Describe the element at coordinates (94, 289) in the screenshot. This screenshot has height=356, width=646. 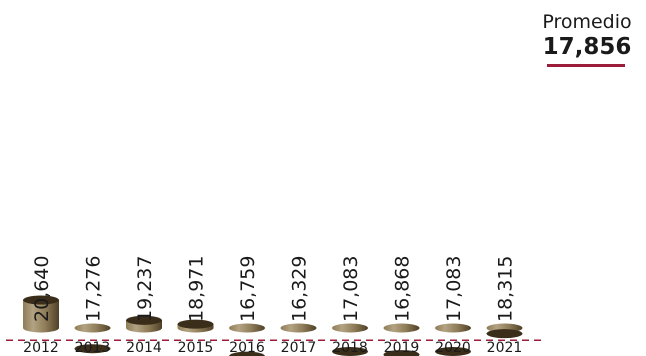
I see `bar-value-label: 17,276` at that location.